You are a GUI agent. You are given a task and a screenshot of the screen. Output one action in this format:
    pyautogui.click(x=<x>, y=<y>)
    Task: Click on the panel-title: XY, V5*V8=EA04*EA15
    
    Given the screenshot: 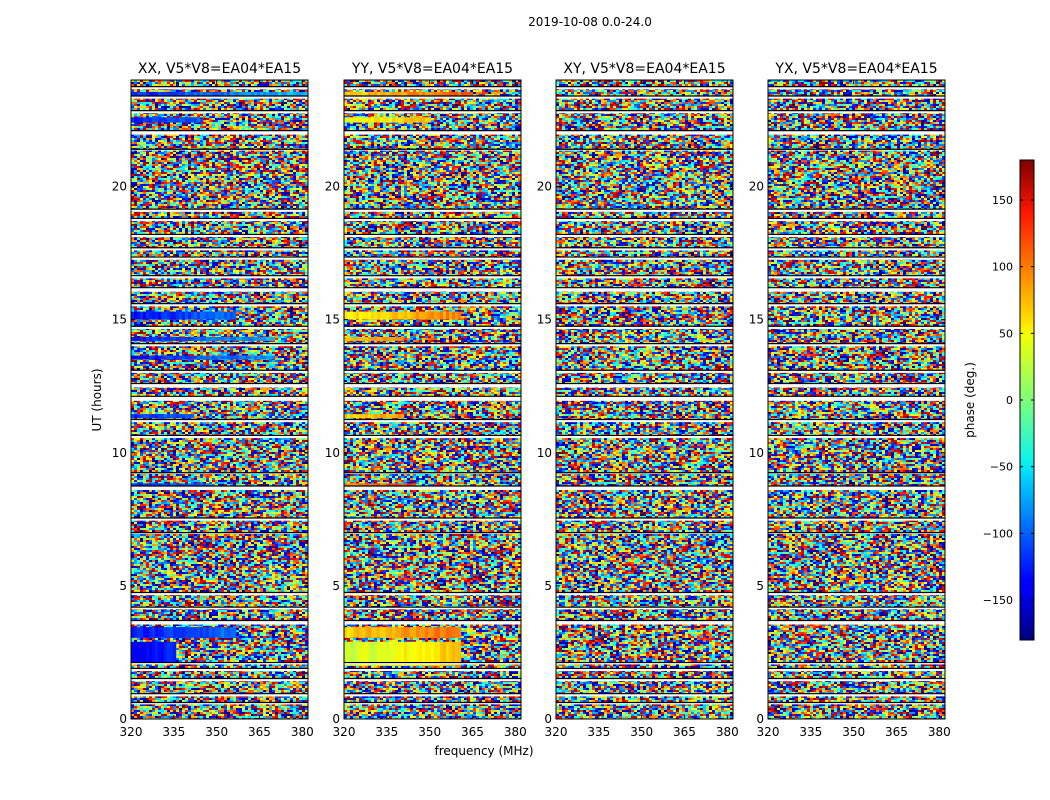 What is the action you would take?
    pyautogui.click(x=644, y=69)
    